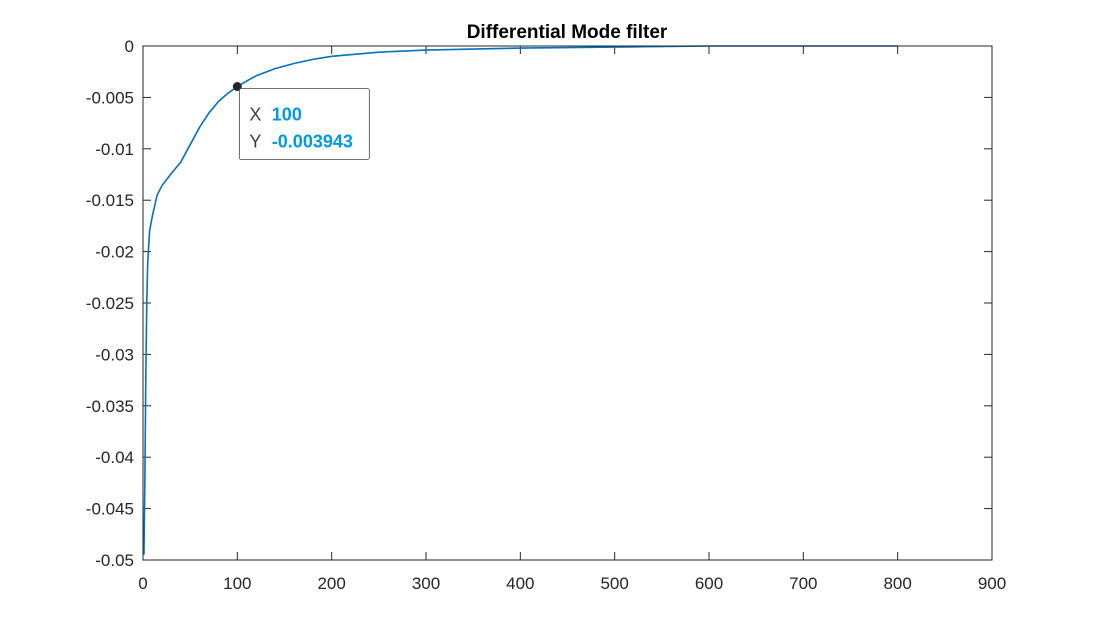 The height and width of the screenshot is (635, 1097). I want to click on y-tick-label: -0.045, so click(110, 509).